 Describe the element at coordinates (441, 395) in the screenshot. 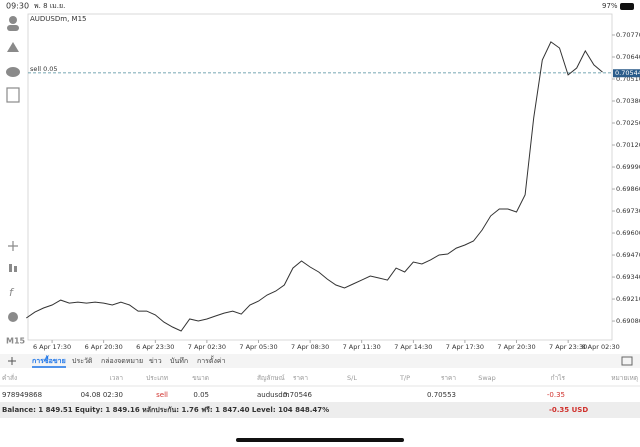

I see `table-cell: 0.70553` at that location.